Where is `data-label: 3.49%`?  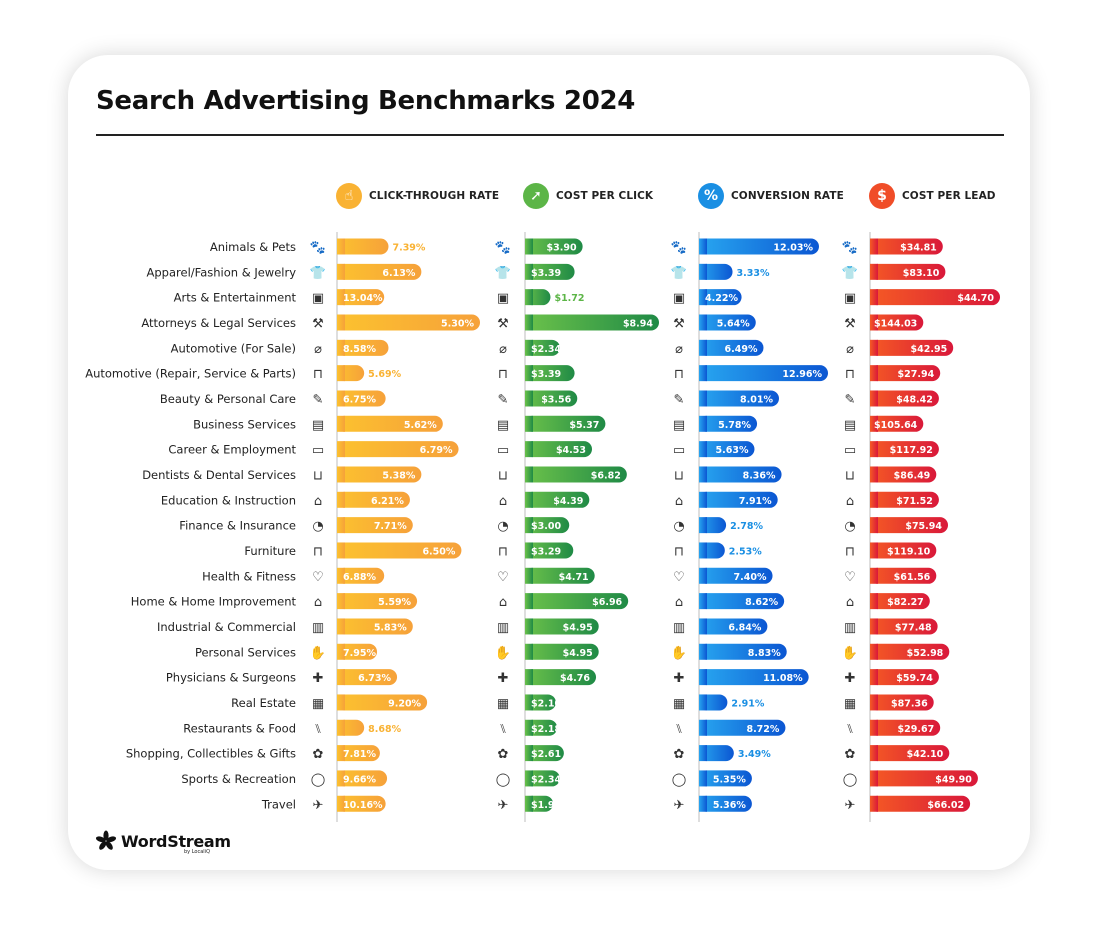
data-label: 3.49% is located at coordinates (754, 754).